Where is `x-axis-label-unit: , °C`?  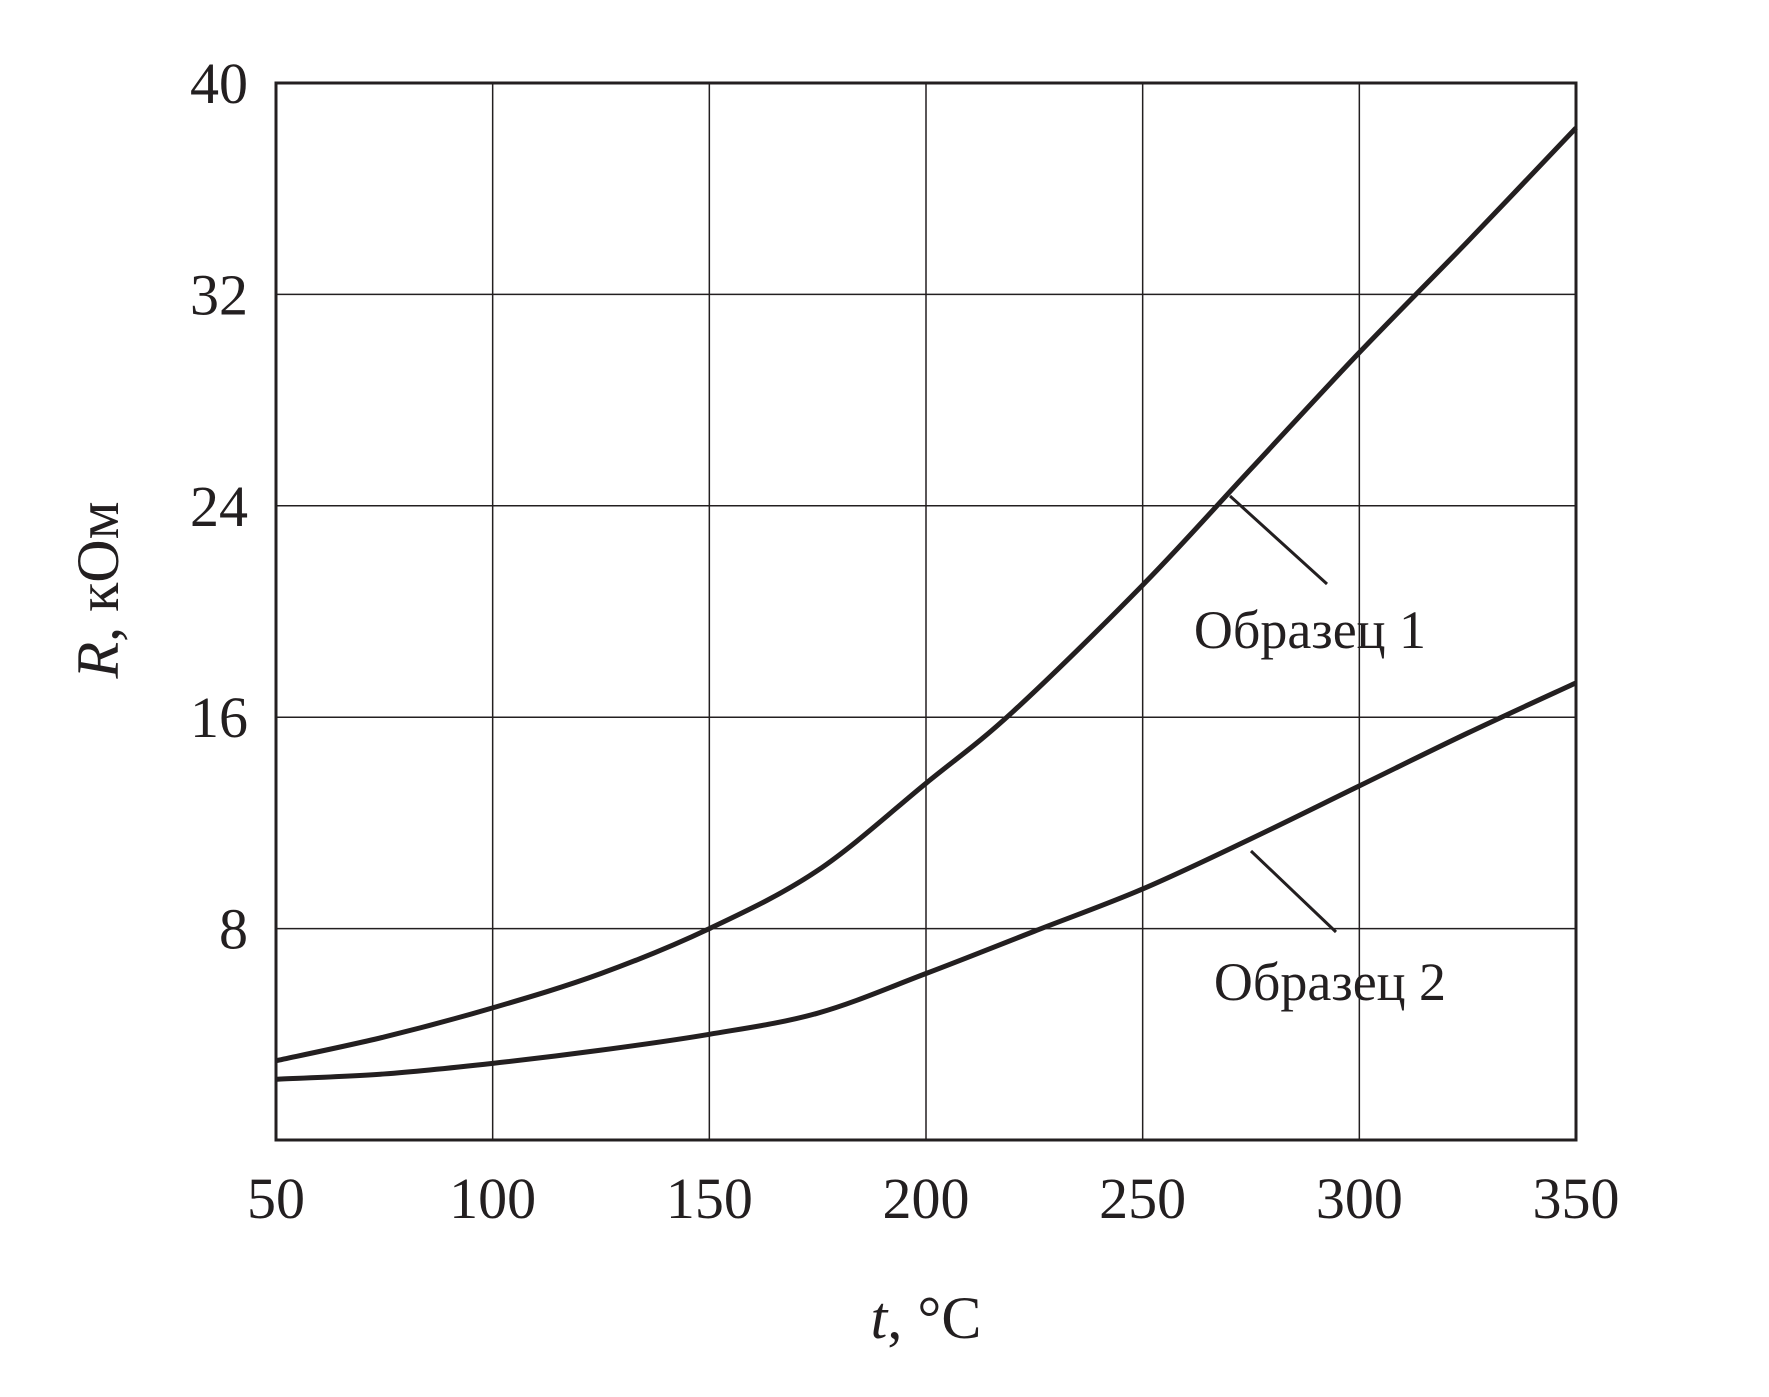 x-axis-label-unit: , °C is located at coordinates (934, 1318).